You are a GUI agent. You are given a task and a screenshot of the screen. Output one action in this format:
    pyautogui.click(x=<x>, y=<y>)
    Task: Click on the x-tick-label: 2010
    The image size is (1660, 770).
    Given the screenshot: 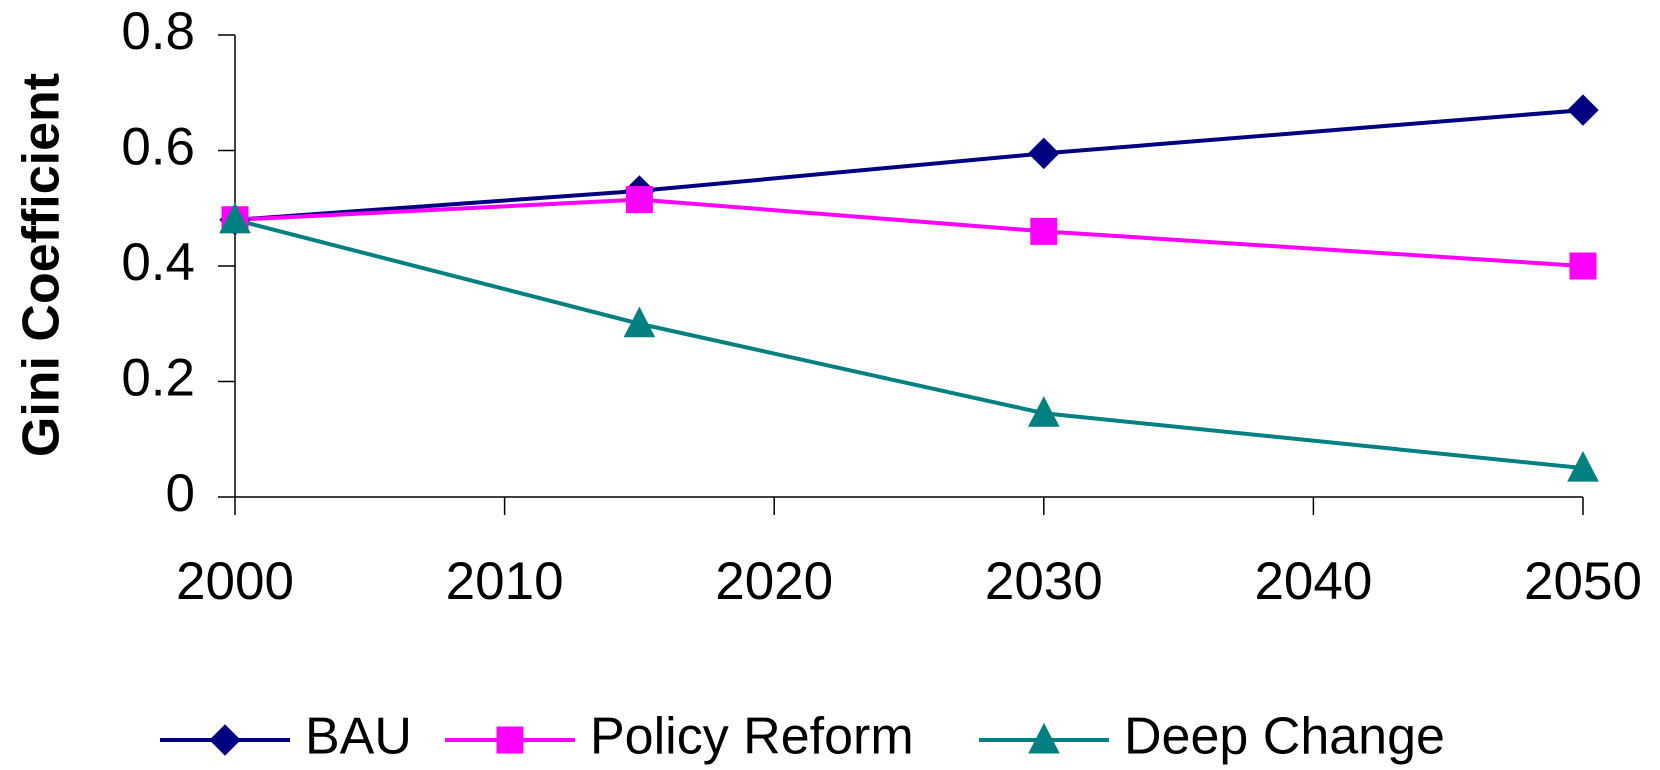 What is the action you would take?
    pyautogui.click(x=505, y=581)
    